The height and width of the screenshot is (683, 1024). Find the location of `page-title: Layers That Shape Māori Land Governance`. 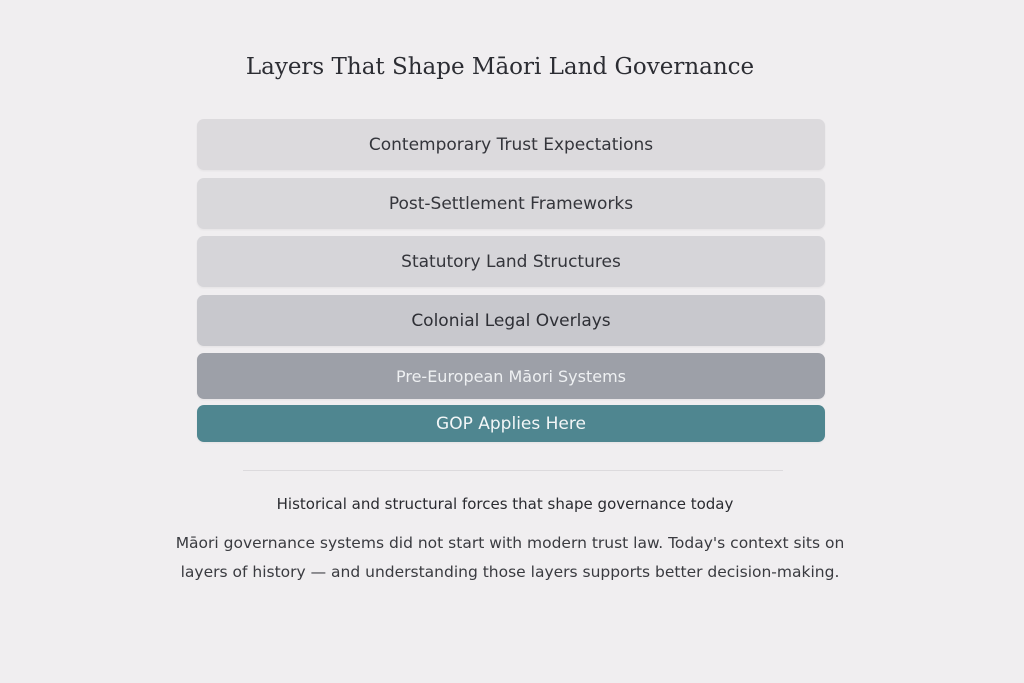

page-title: Layers That Shape Māori Land Governance is located at coordinates (500, 67).